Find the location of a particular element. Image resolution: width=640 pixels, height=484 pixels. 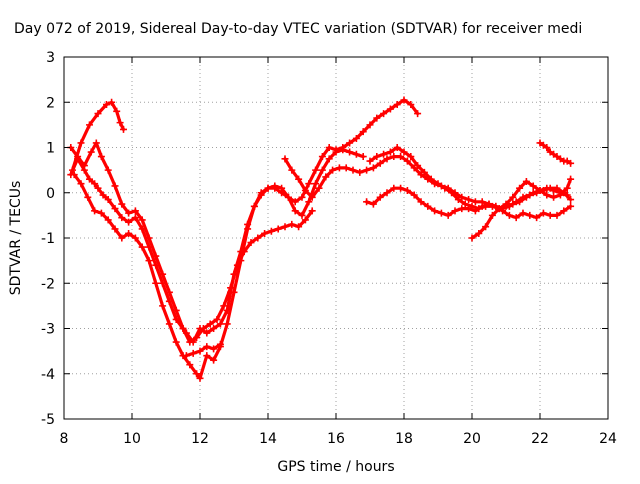

x-tick-label: 18 is located at coordinates (404, 439).